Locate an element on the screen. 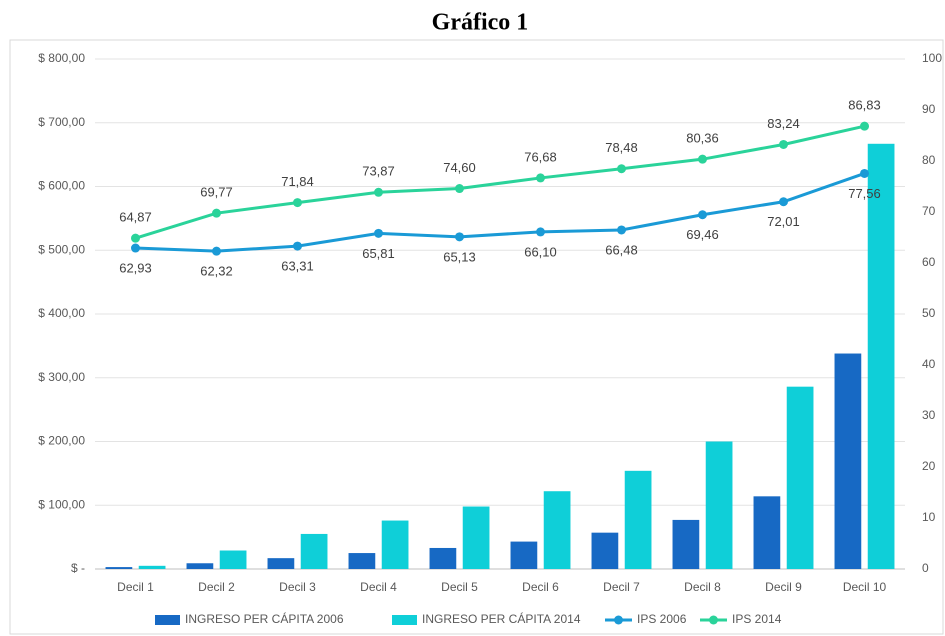  data-label: 76,68 is located at coordinates (540, 156).